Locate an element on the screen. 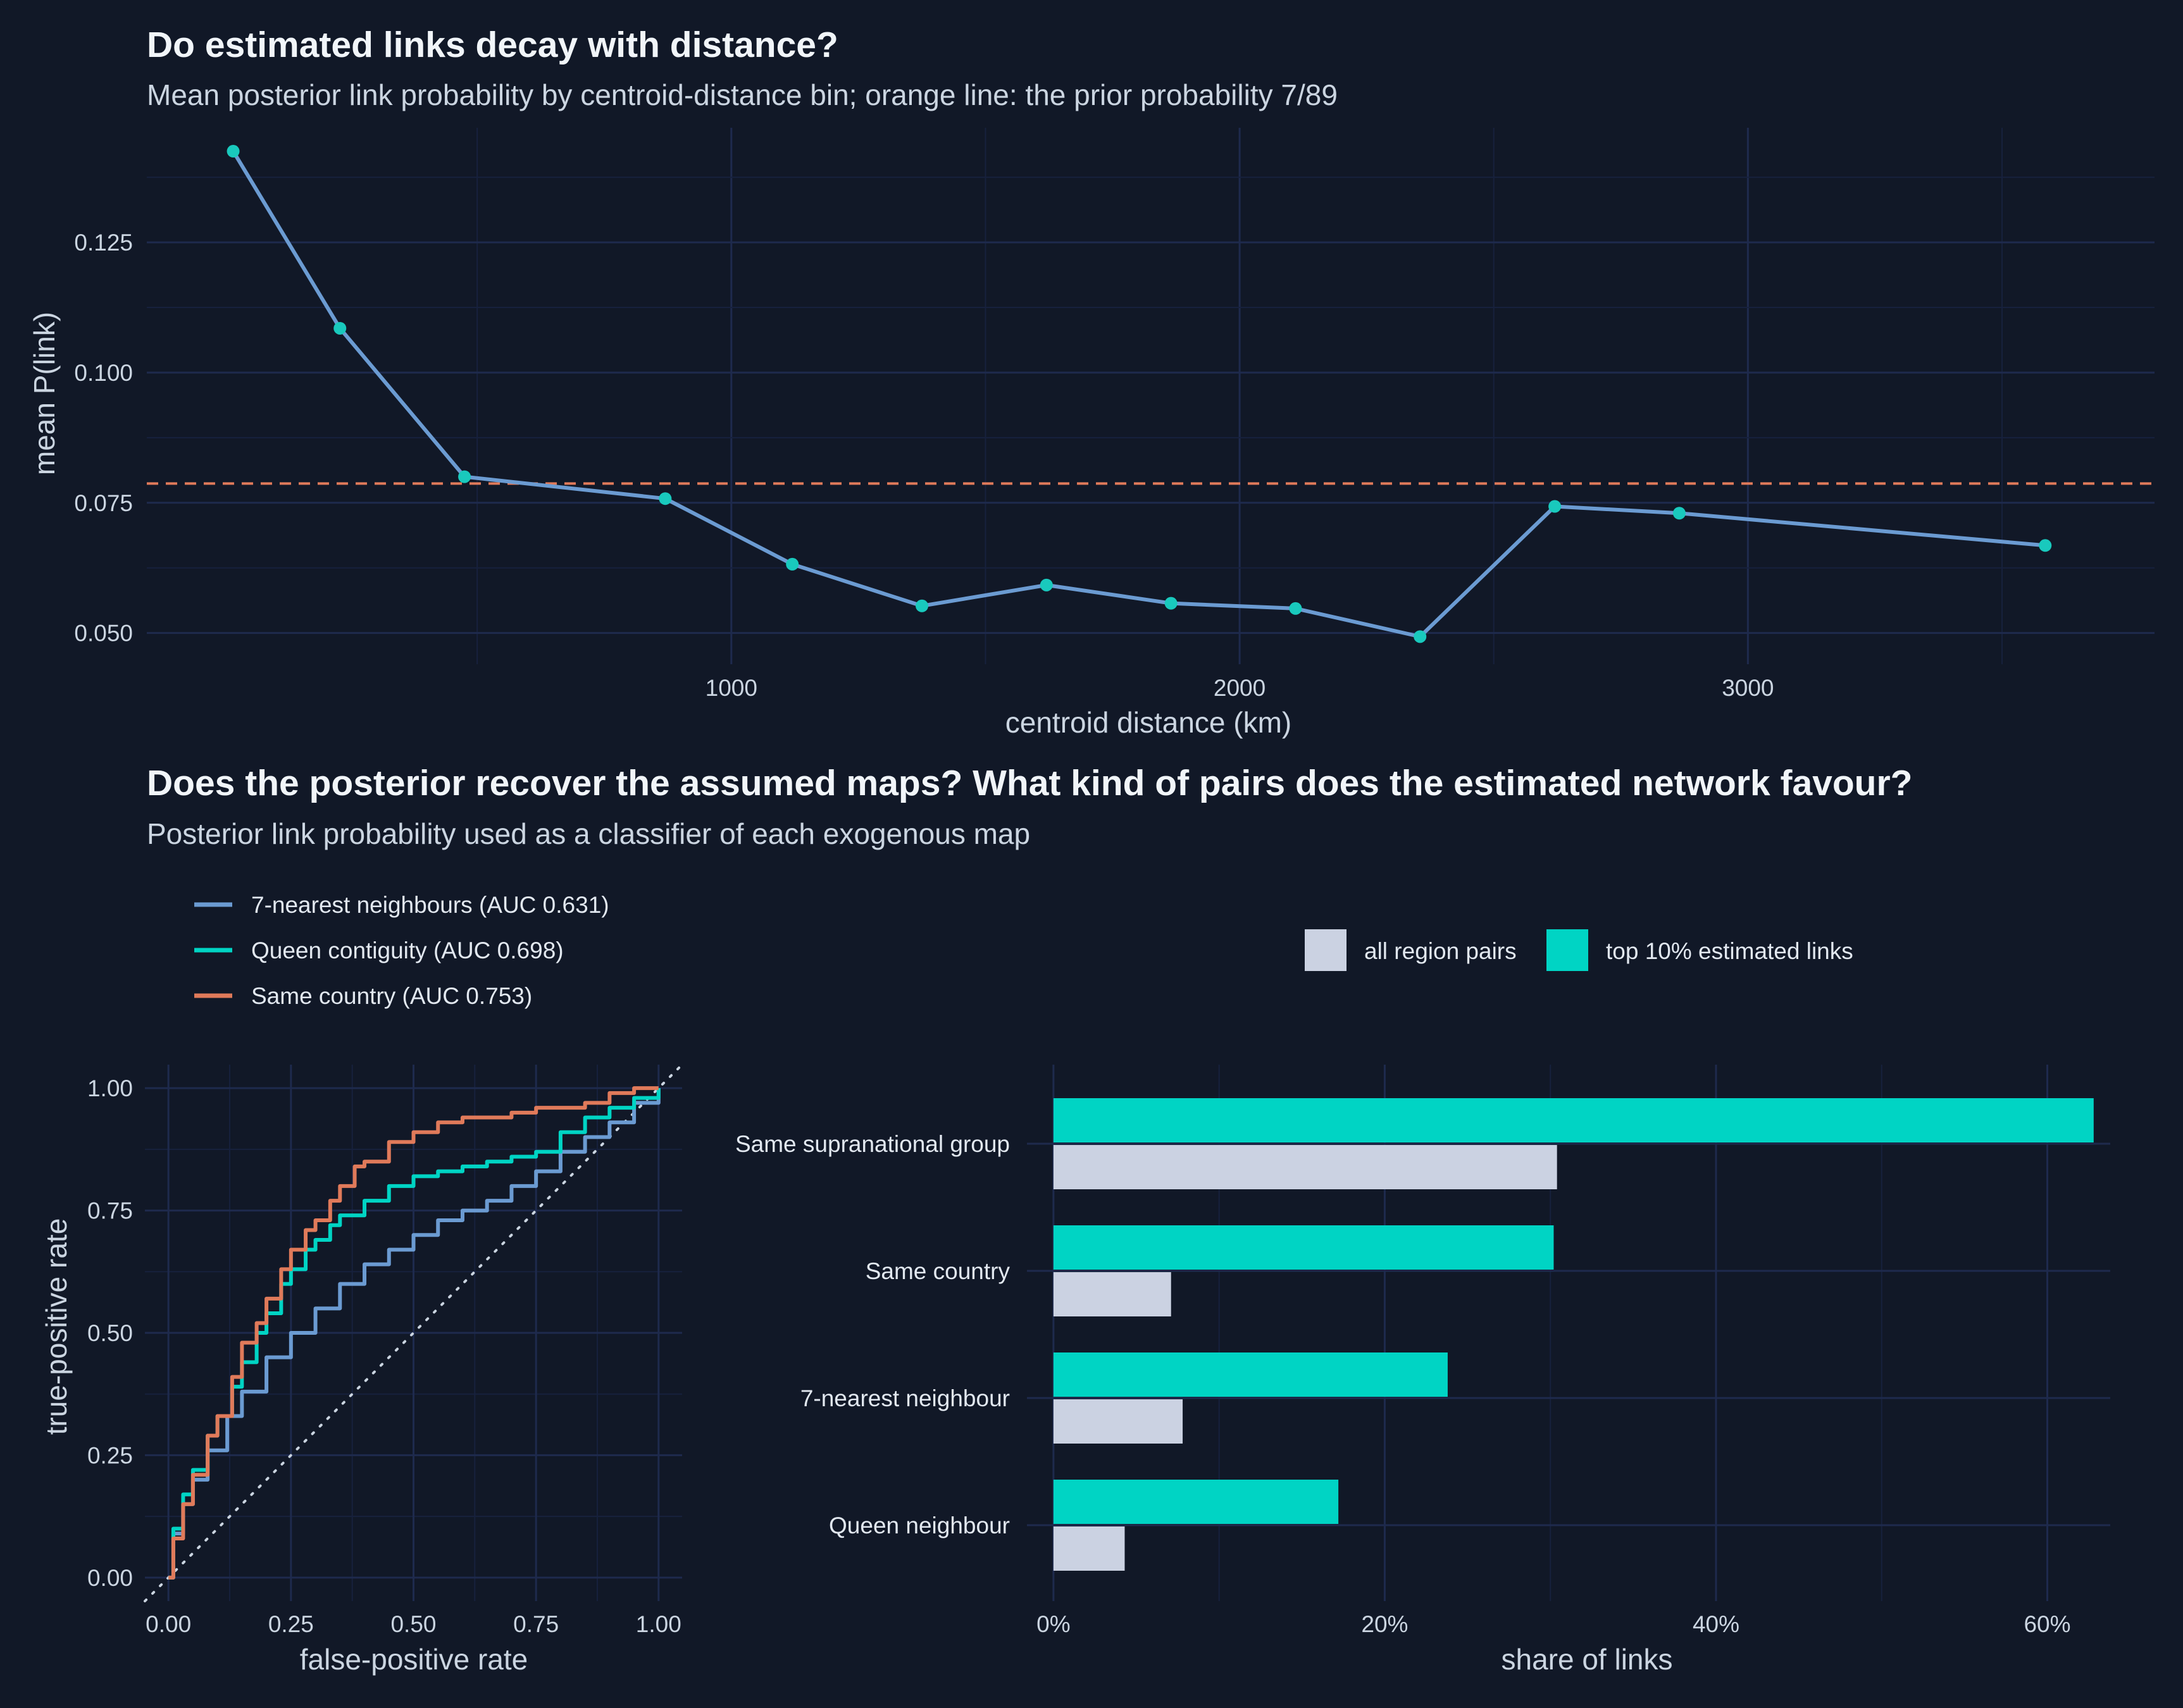  bar-x-tick-label: 40% is located at coordinates (1716, 1624).